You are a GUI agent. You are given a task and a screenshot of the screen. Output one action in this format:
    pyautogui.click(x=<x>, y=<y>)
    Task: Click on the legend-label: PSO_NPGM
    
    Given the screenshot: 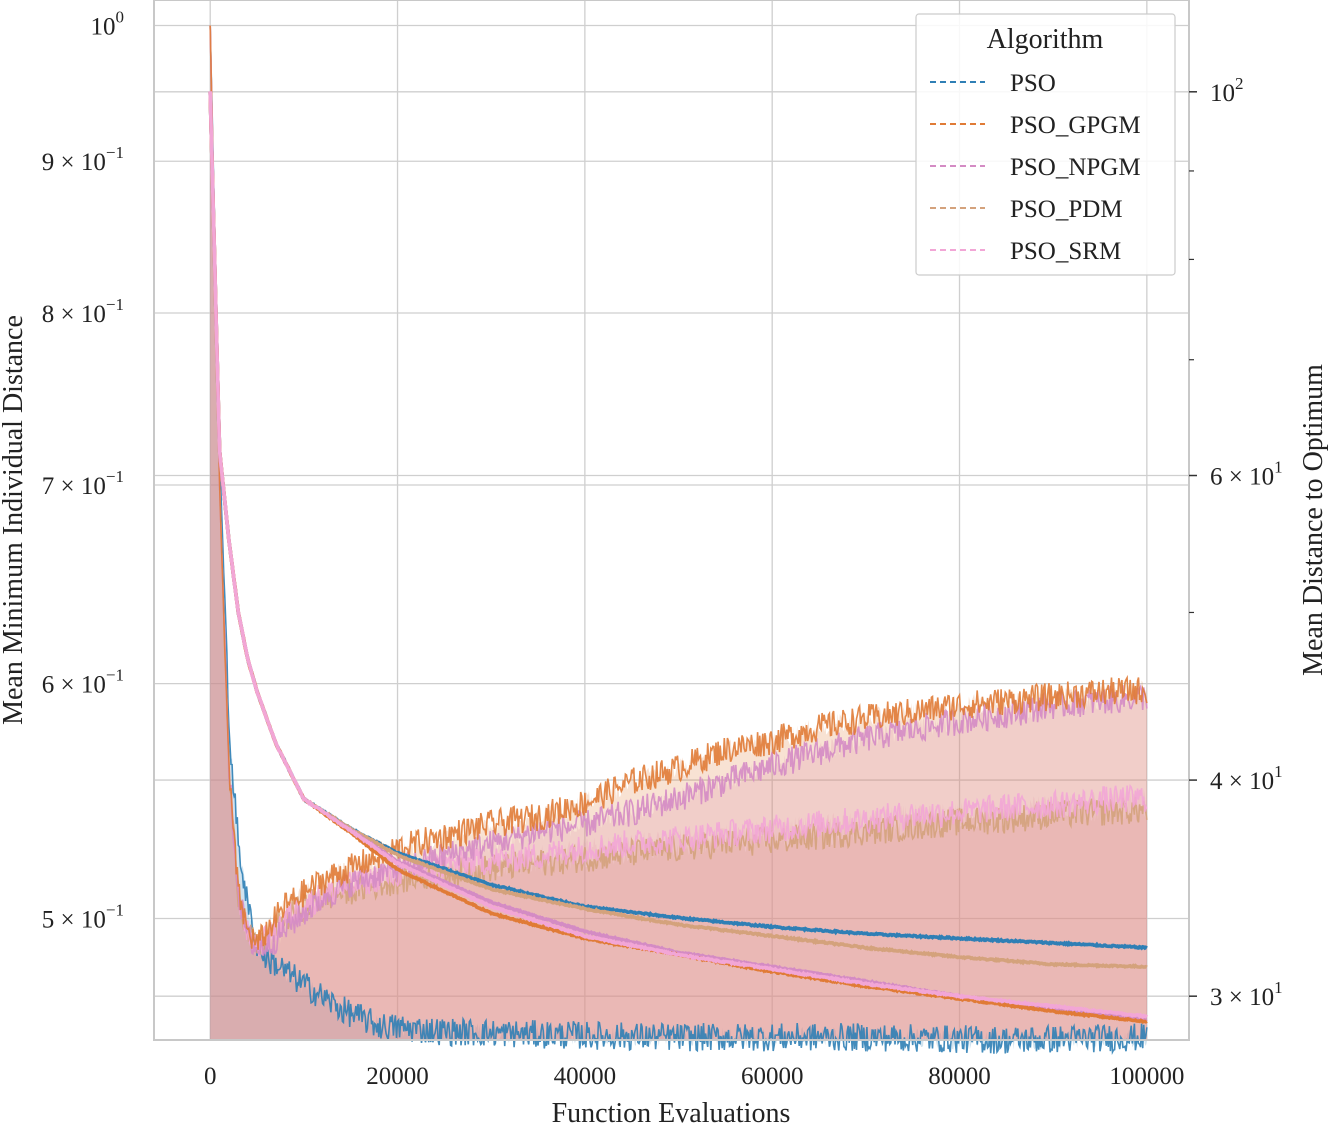 What is the action you would take?
    pyautogui.click(x=1075, y=167)
    